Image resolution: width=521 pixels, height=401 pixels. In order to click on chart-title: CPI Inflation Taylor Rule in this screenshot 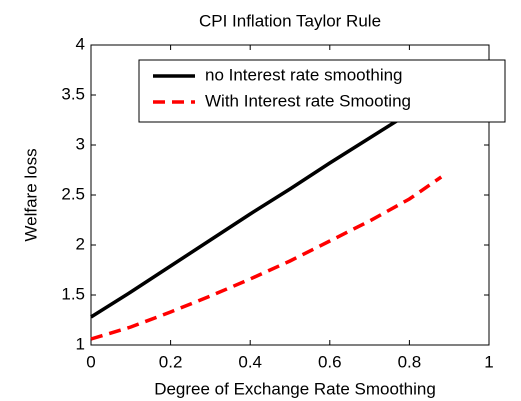, I will do `click(290, 20)`.